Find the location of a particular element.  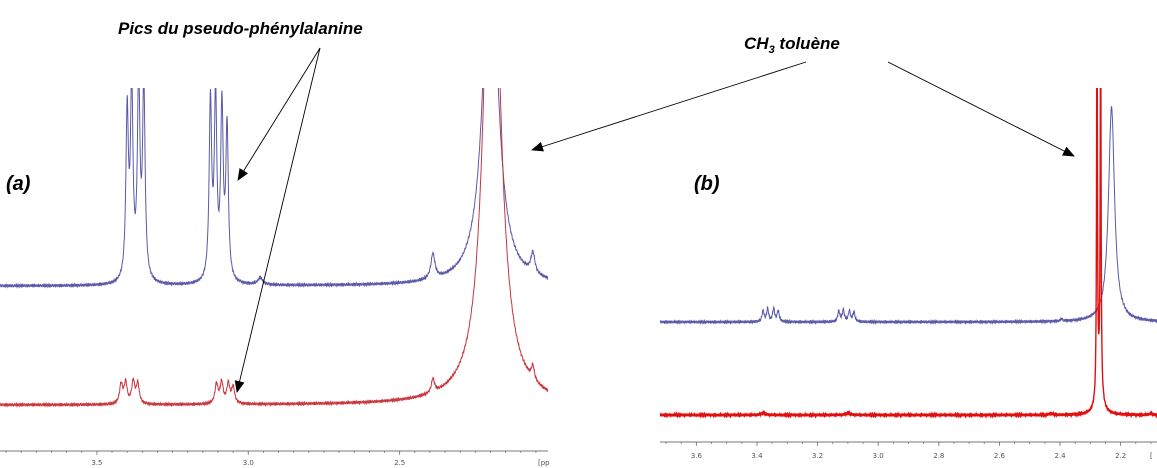

panel-b-label: (b) is located at coordinates (707, 184).